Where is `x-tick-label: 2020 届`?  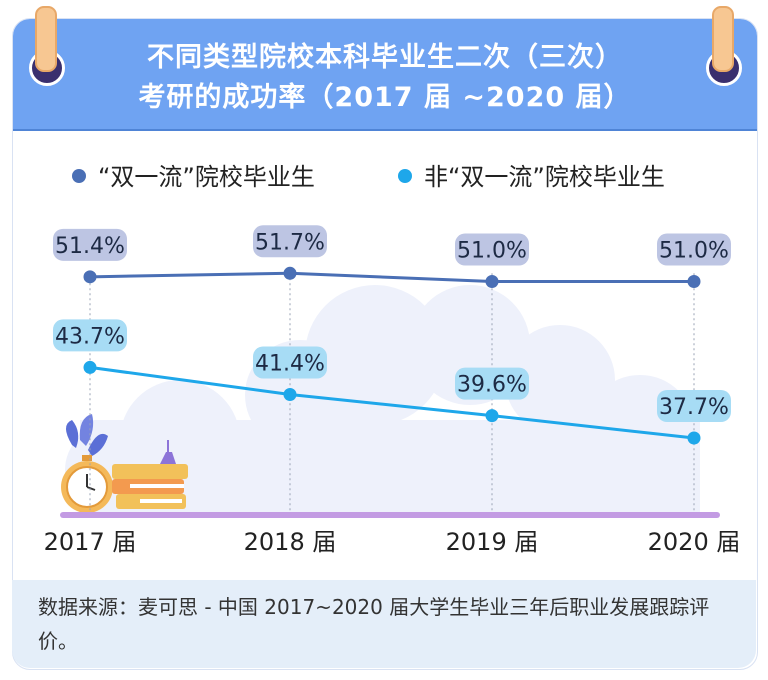 x-tick-label: 2020 届 is located at coordinates (694, 542).